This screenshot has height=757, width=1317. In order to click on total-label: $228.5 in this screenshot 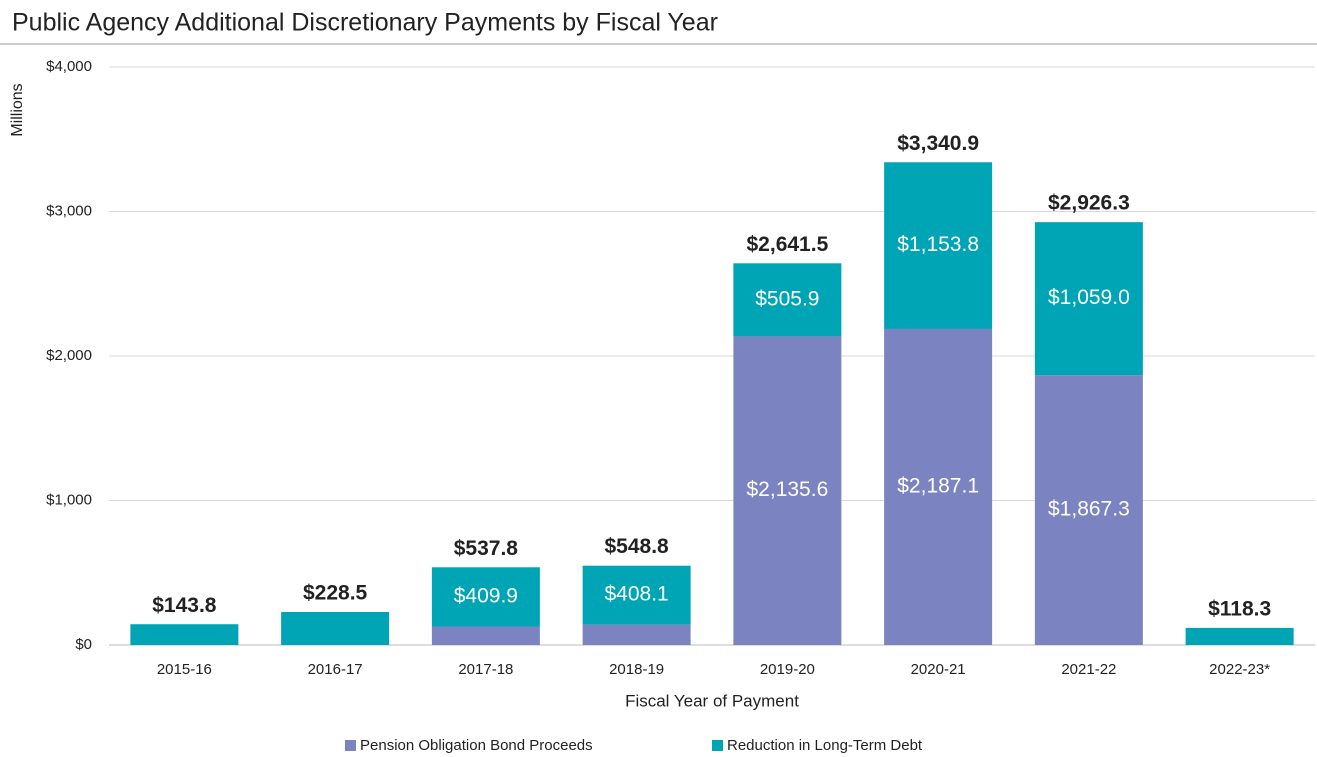, I will do `click(335, 593)`.